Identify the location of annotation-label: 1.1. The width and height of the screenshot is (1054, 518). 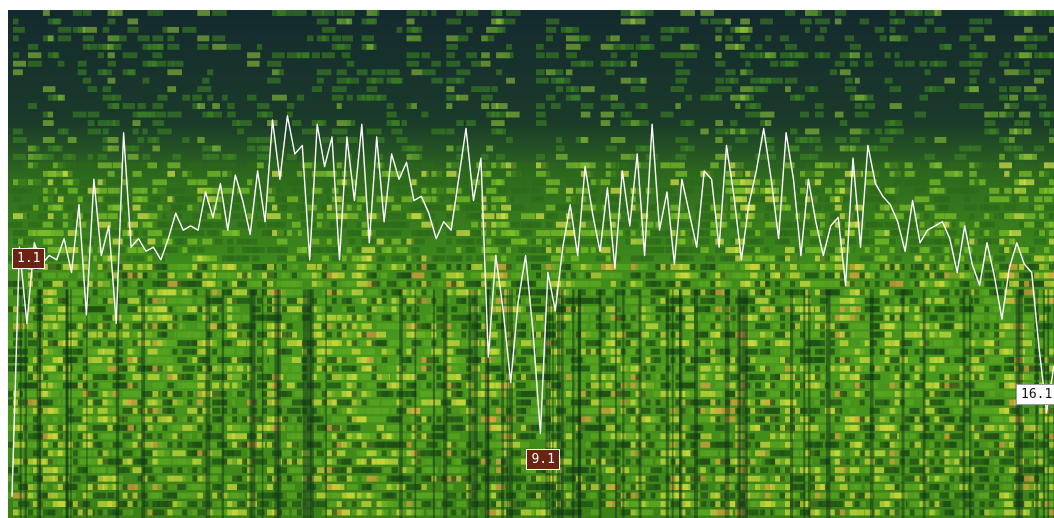
(29, 258).